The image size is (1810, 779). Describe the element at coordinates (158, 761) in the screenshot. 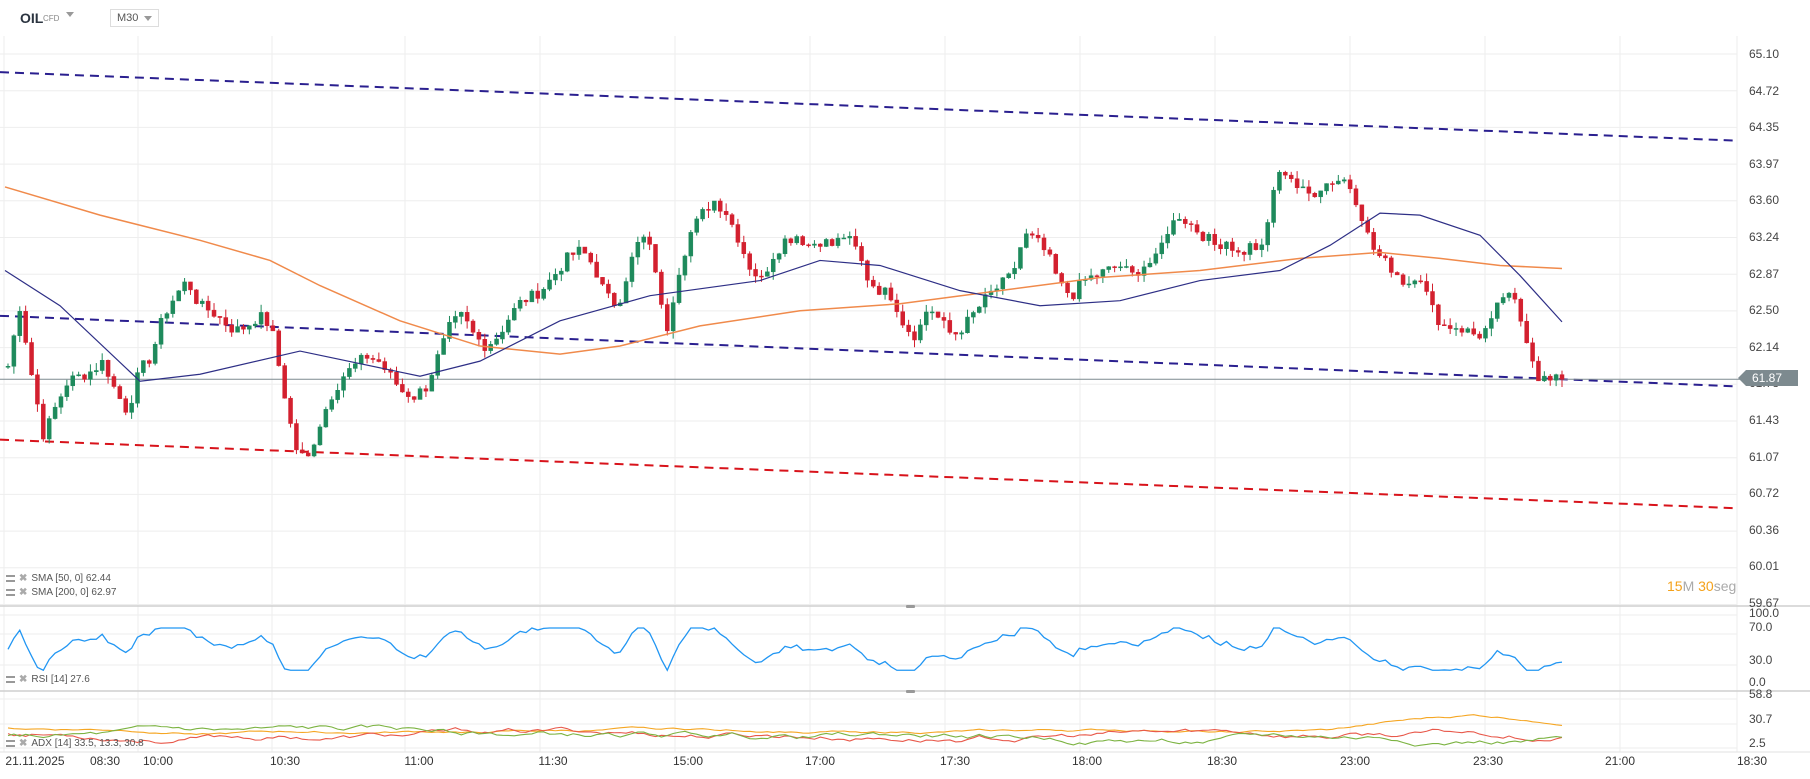

I see `time-axis-label: 10:00` at that location.